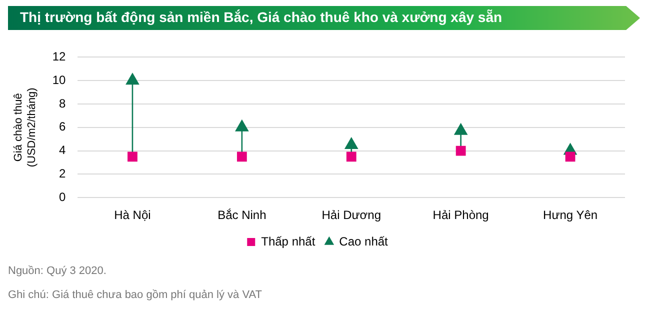 This screenshot has width=650, height=322. What do you see at coordinates (62, 103) in the screenshot?
I see `y-tick-label: 8` at bounding box center [62, 103].